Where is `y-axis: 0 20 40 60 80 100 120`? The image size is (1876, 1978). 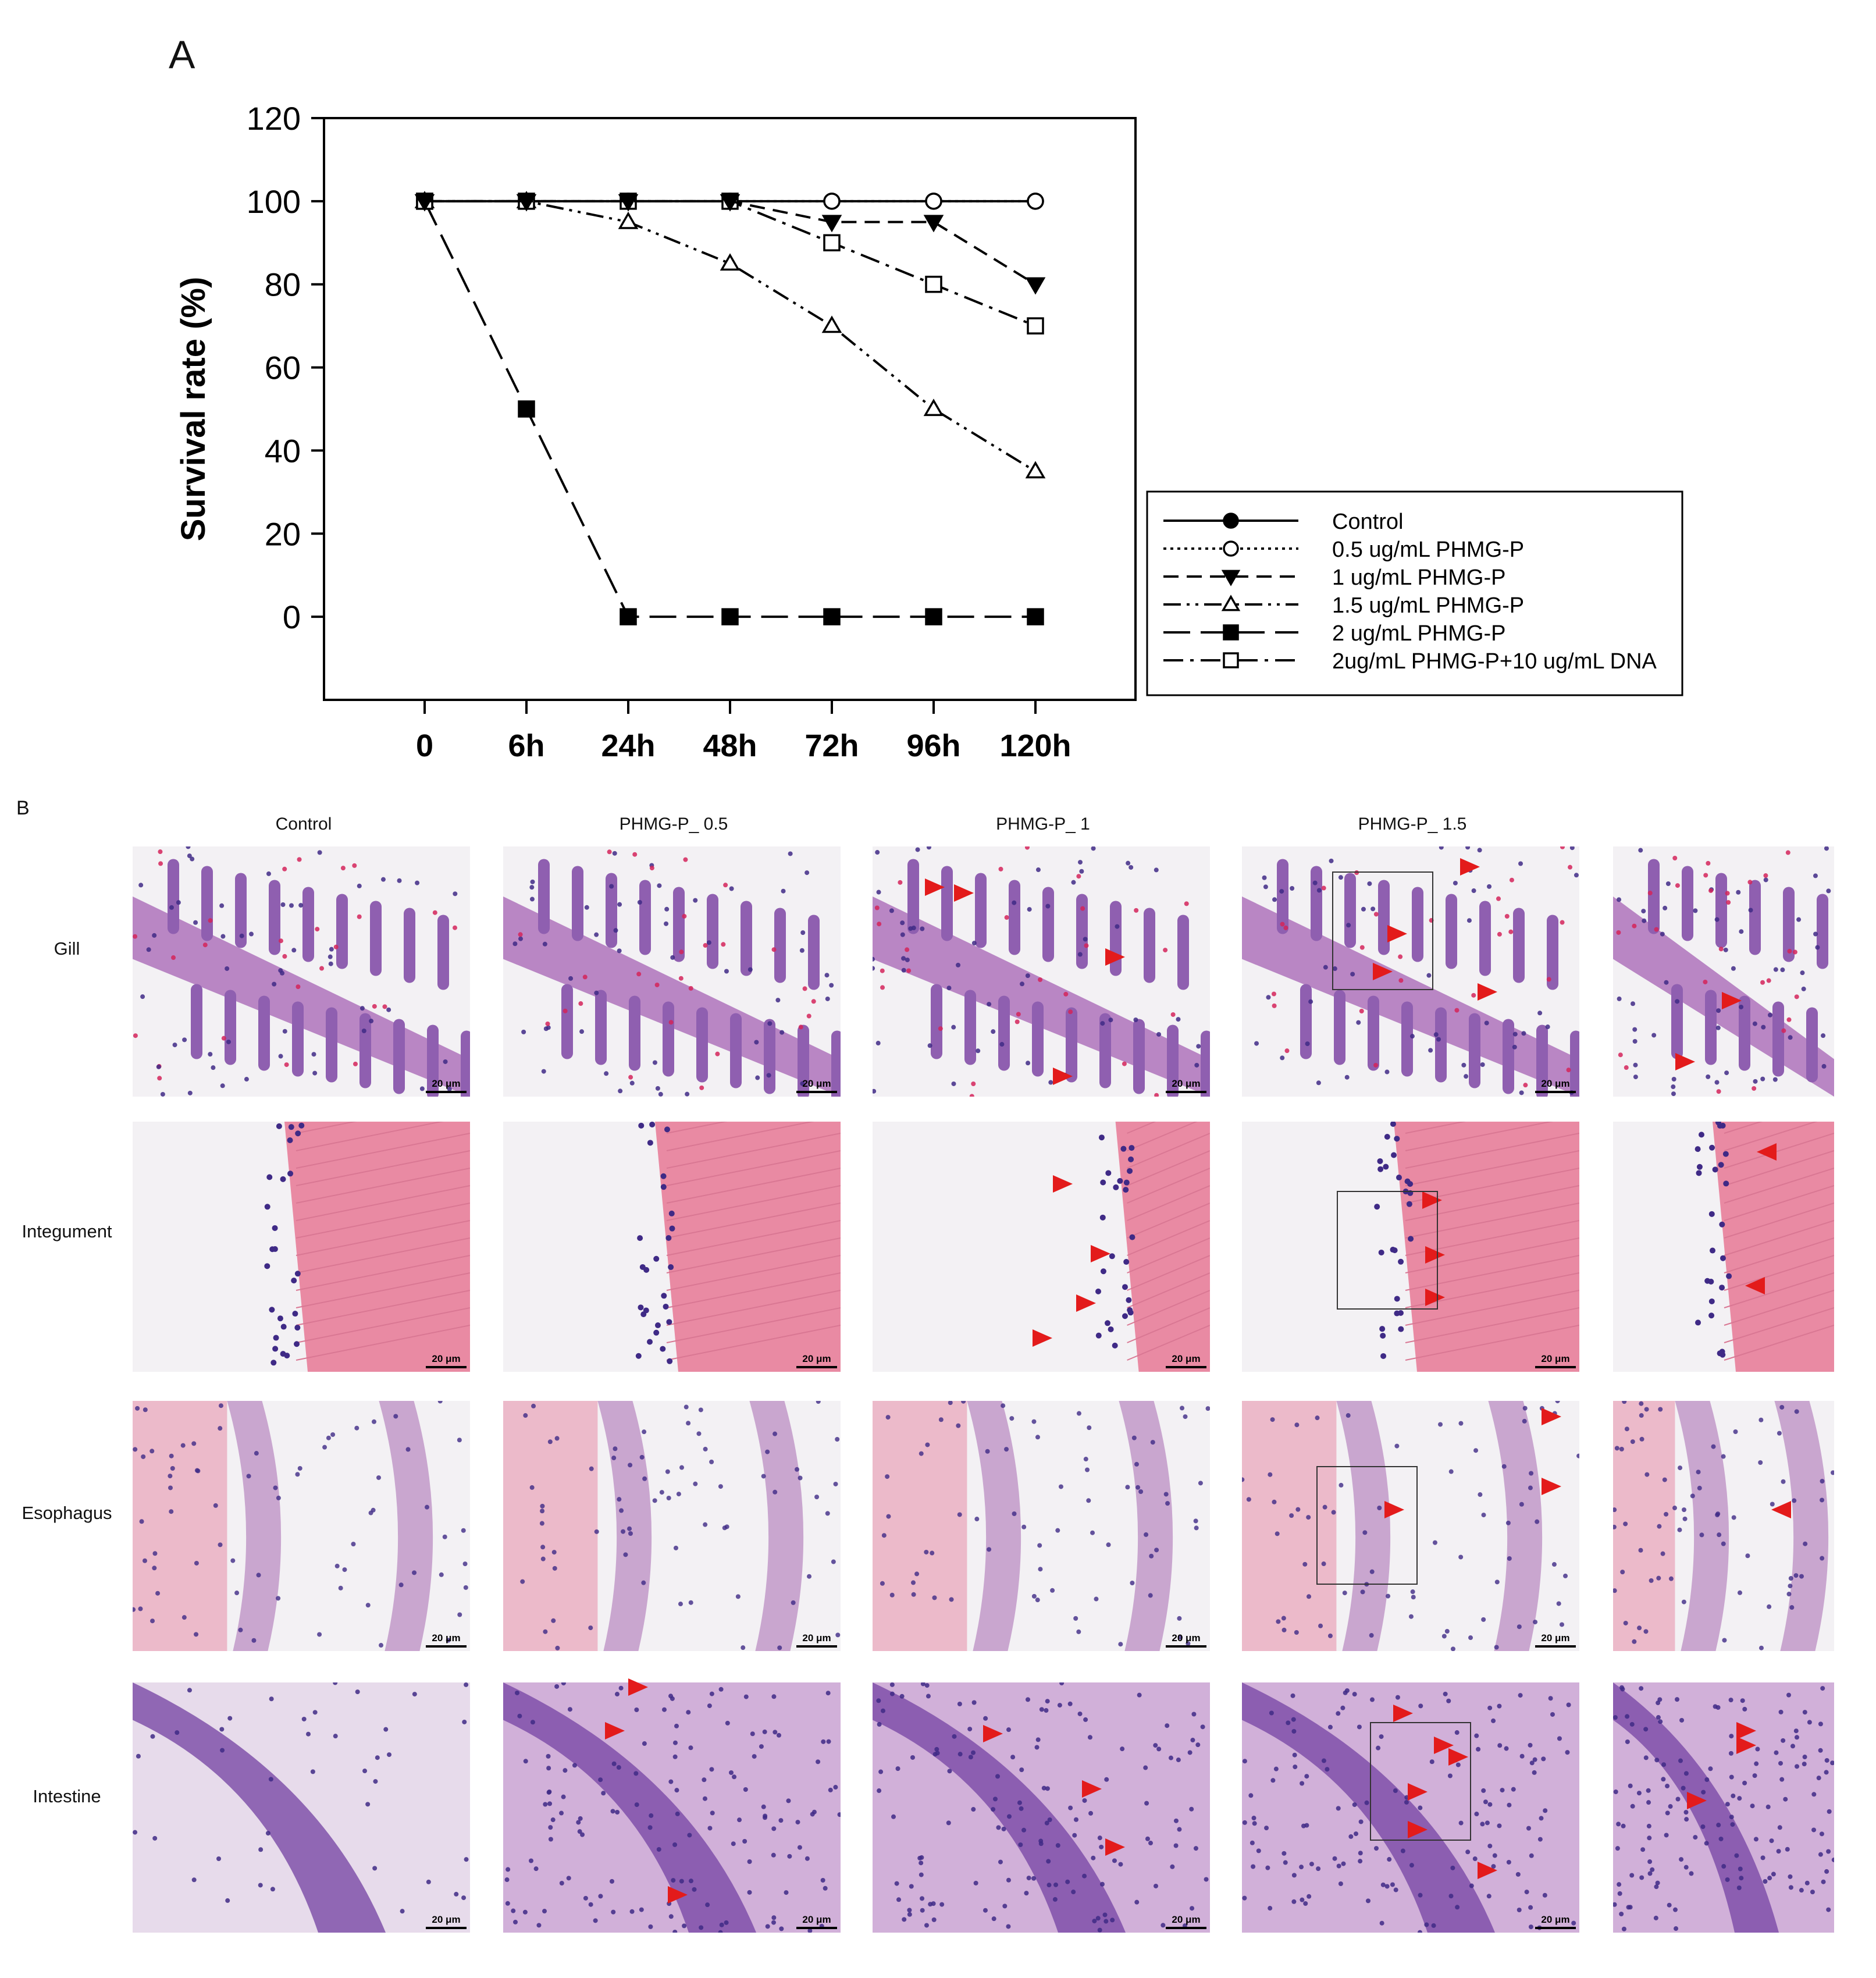
y-axis: 0 20 40 60 80 100 120 is located at coordinates (285, 367).